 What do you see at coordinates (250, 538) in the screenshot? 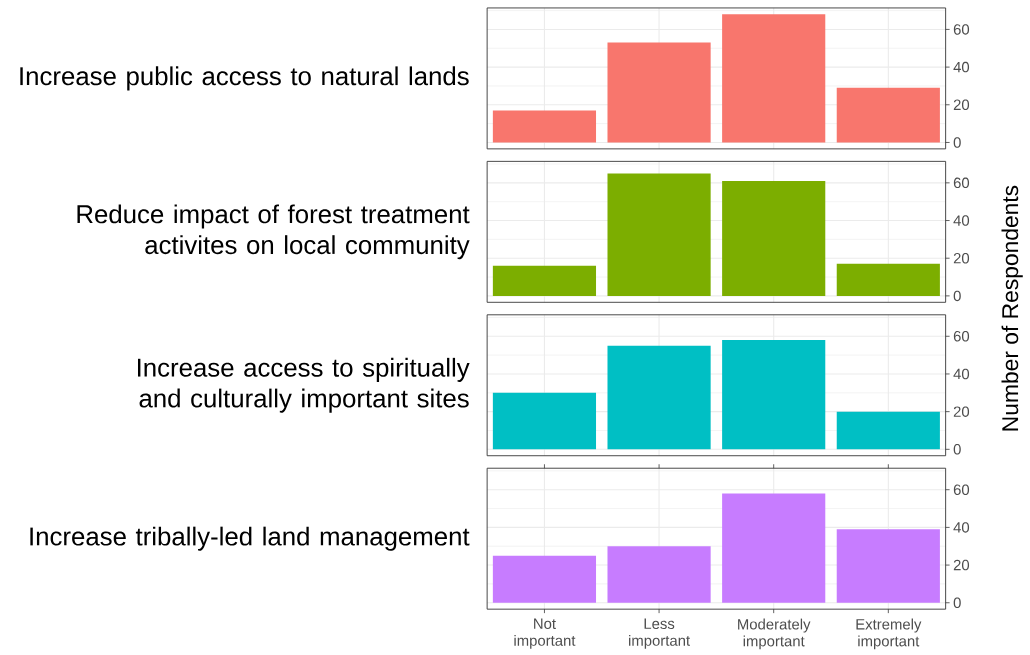
I see `text: Increase tribally-led land management` at bounding box center [250, 538].